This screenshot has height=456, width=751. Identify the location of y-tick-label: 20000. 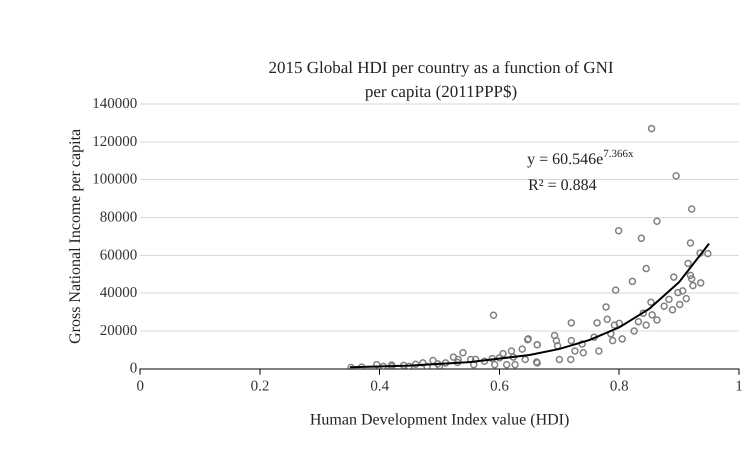
(119, 330).